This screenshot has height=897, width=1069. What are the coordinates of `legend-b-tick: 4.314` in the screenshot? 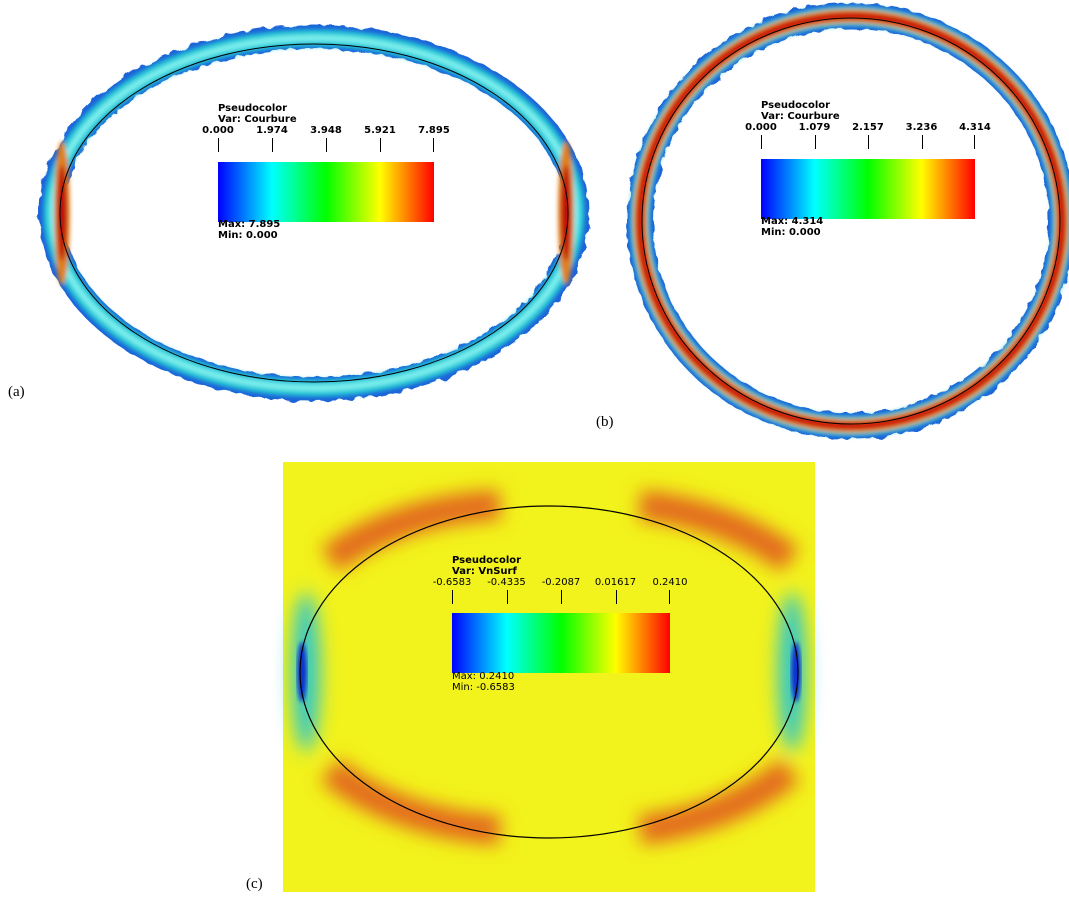 It's located at (975, 127).